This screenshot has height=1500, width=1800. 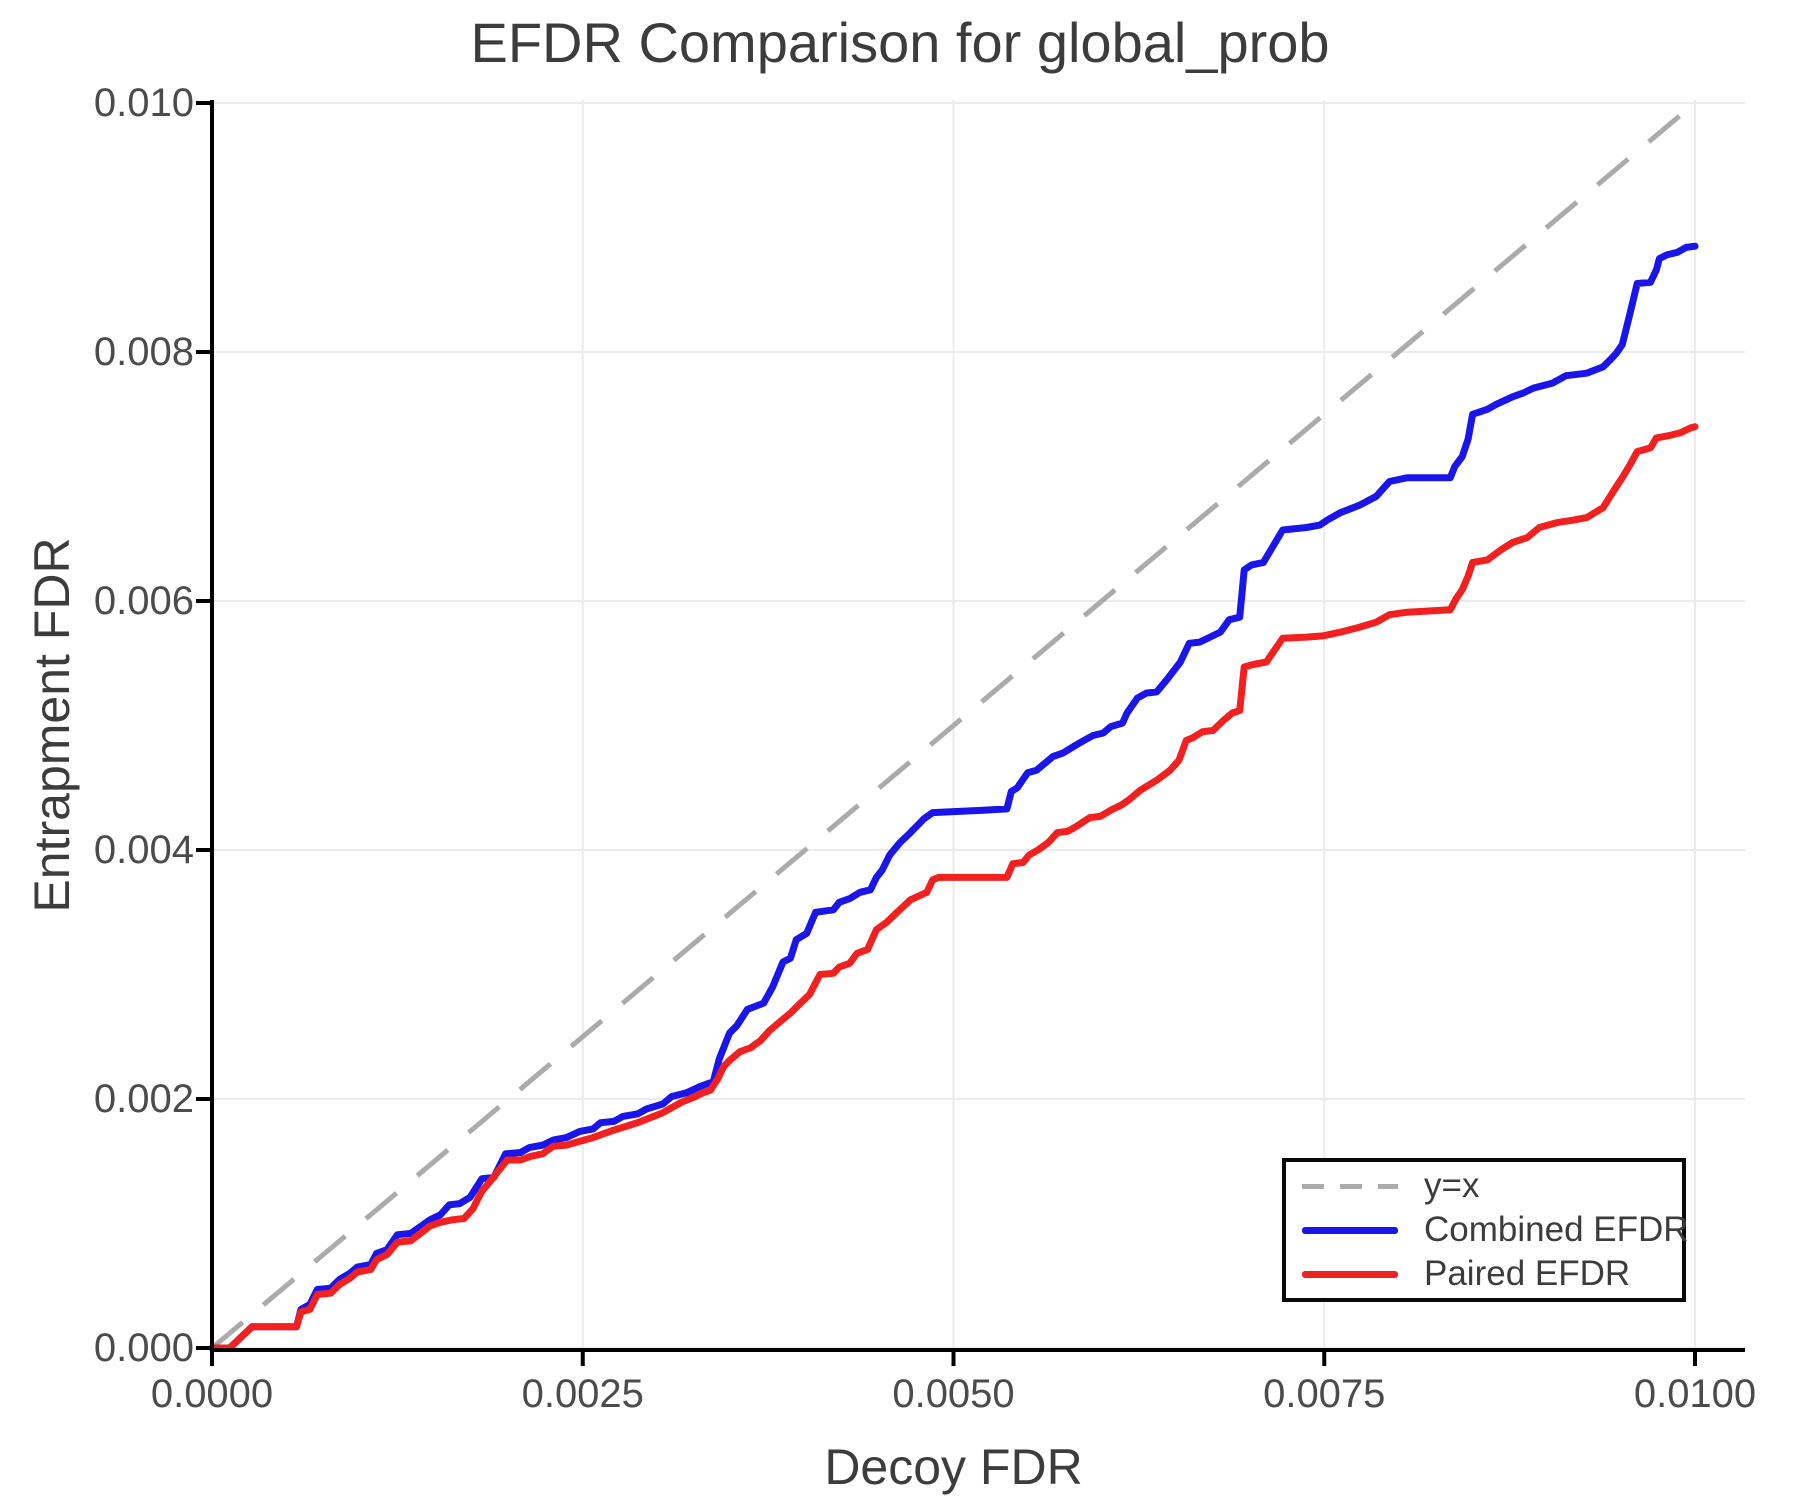 I want to click on x-tick-label: 0.0075, so click(x=1324, y=1394).